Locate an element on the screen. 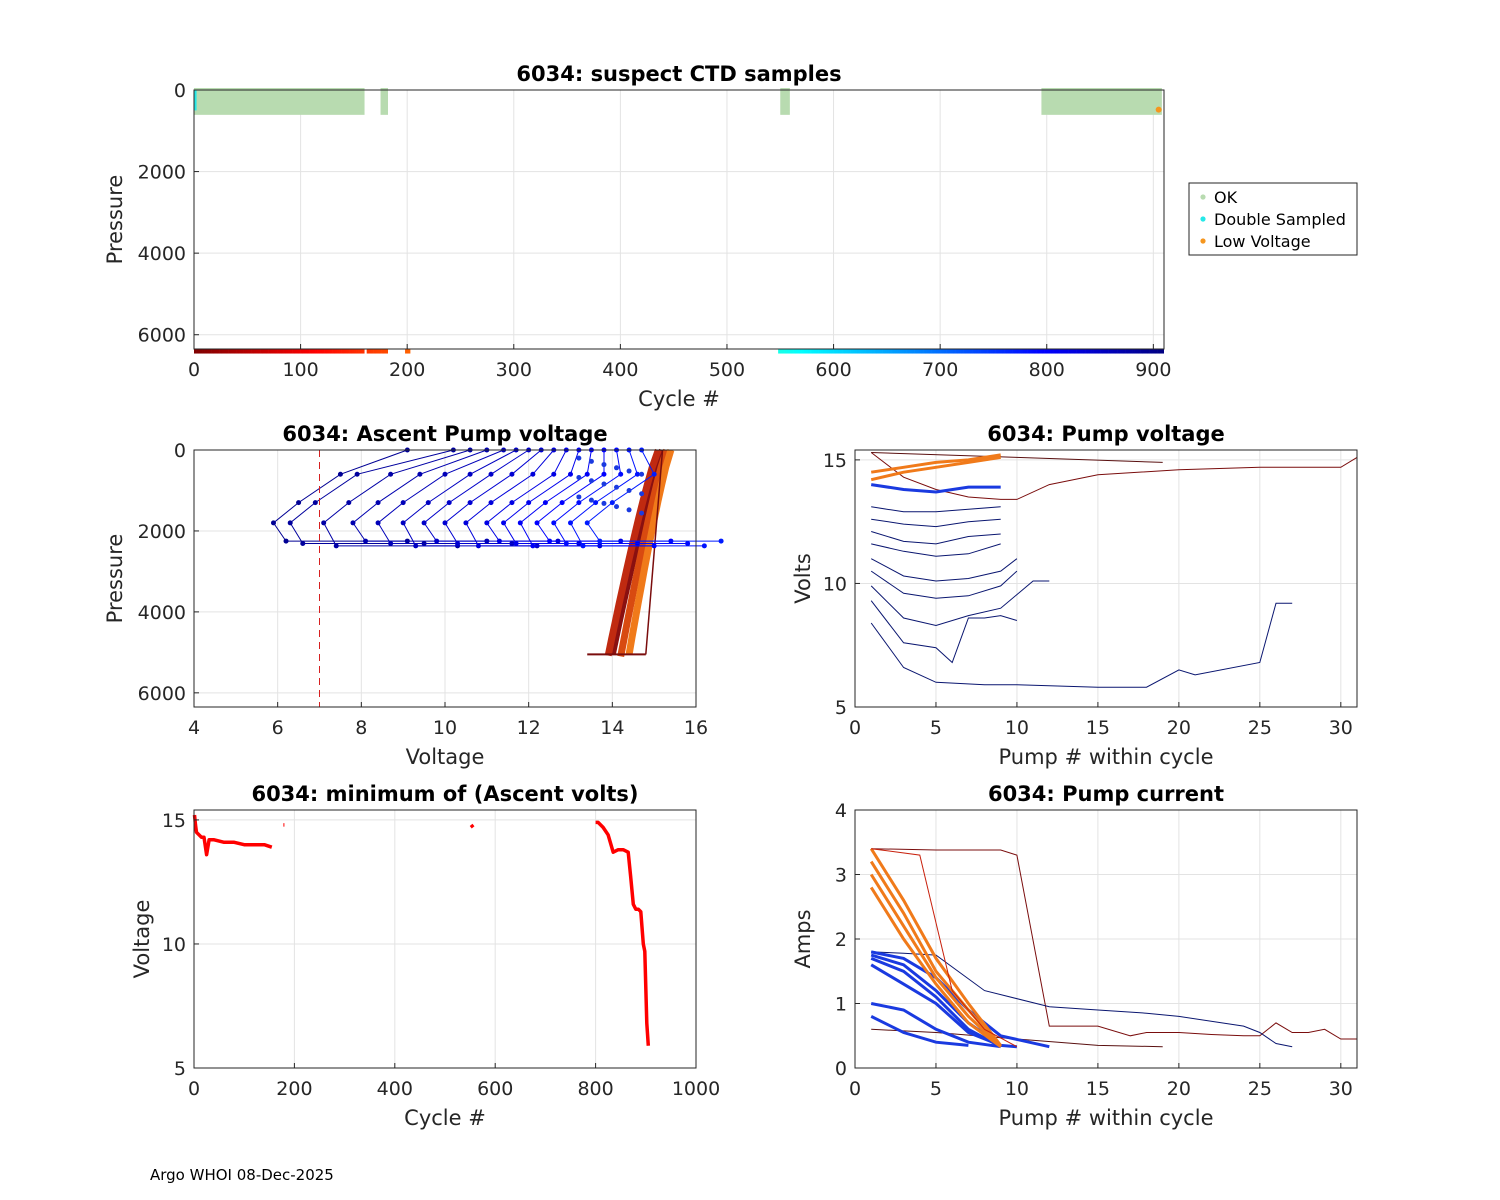 Image resolution: width=1500 pixels, height=1200 pixels. ok-samples is located at coordinates (384, 101).